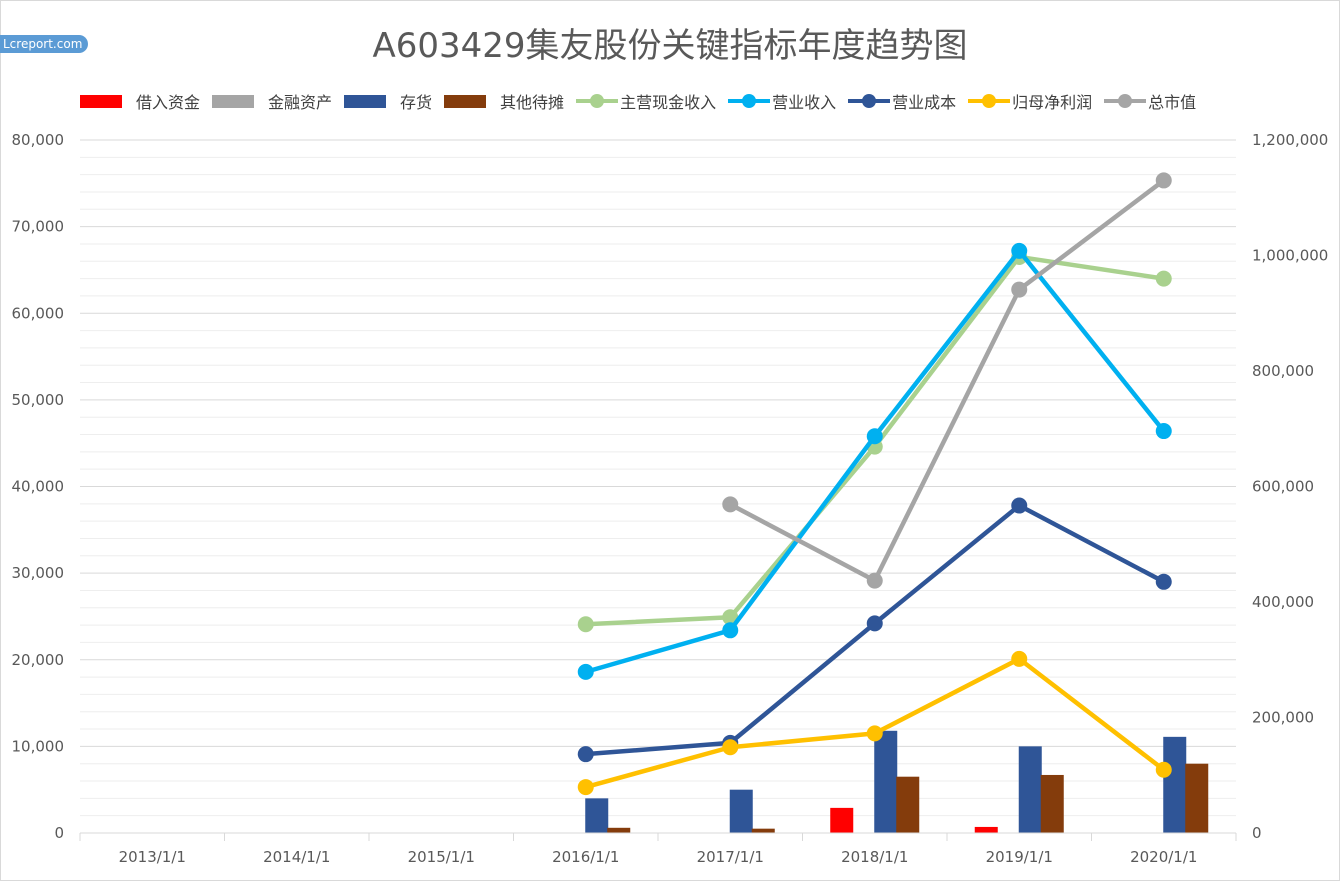  Describe the element at coordinates (730, 857) in the screenshot. I see `x-tick-label: 2017/1/1` at that location.